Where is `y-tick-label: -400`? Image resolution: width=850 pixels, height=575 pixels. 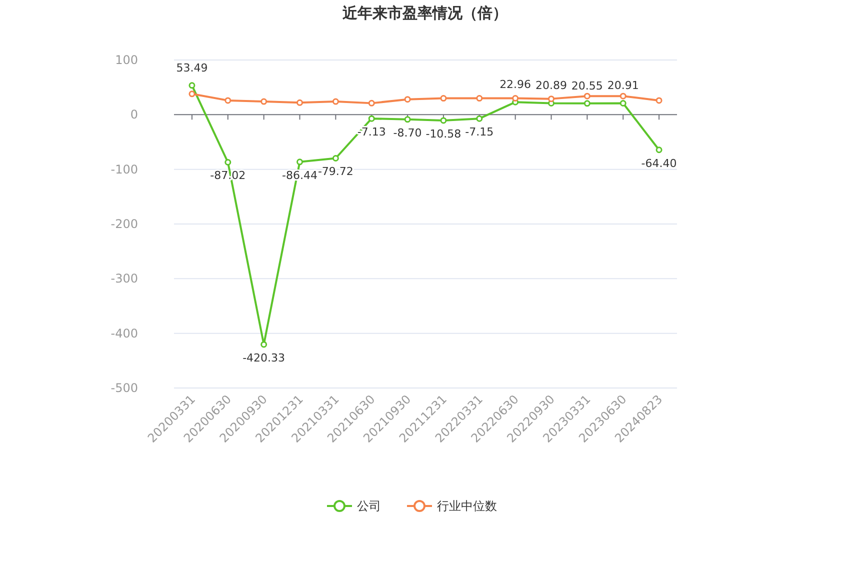
y-tick-label: -400 is located at coordinates (124, 333).